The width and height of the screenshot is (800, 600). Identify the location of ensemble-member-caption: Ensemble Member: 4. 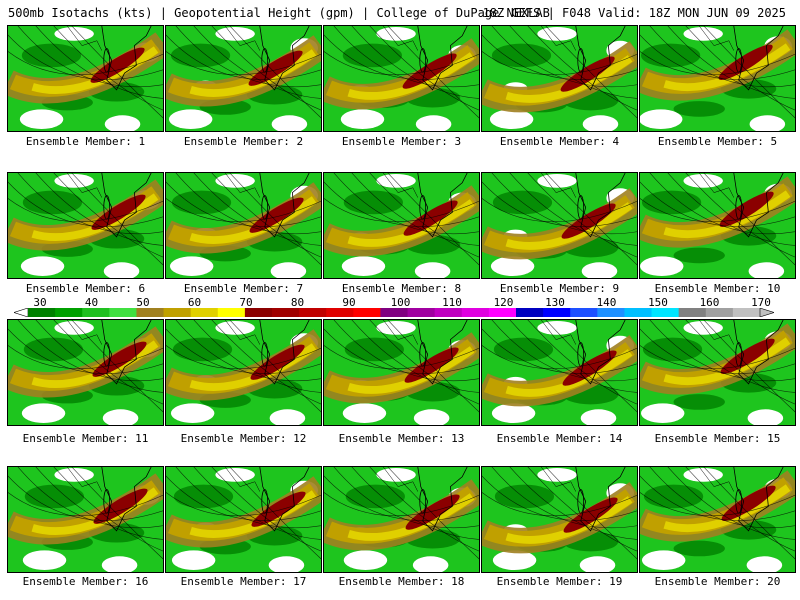
(559, 141).